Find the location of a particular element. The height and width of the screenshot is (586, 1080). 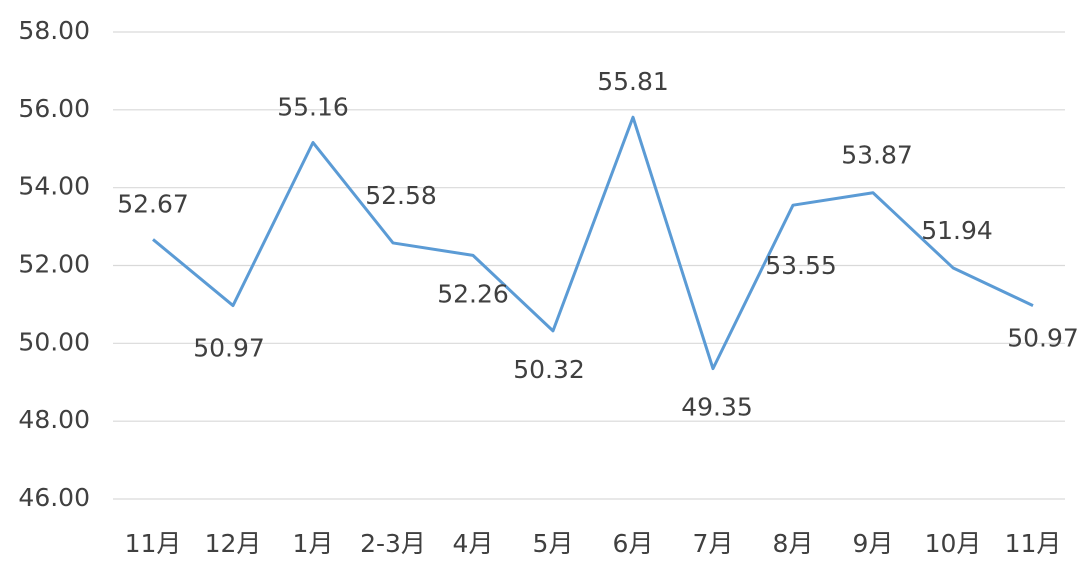

y-tick-label: 58.00 is located at coordinates (54, 30).